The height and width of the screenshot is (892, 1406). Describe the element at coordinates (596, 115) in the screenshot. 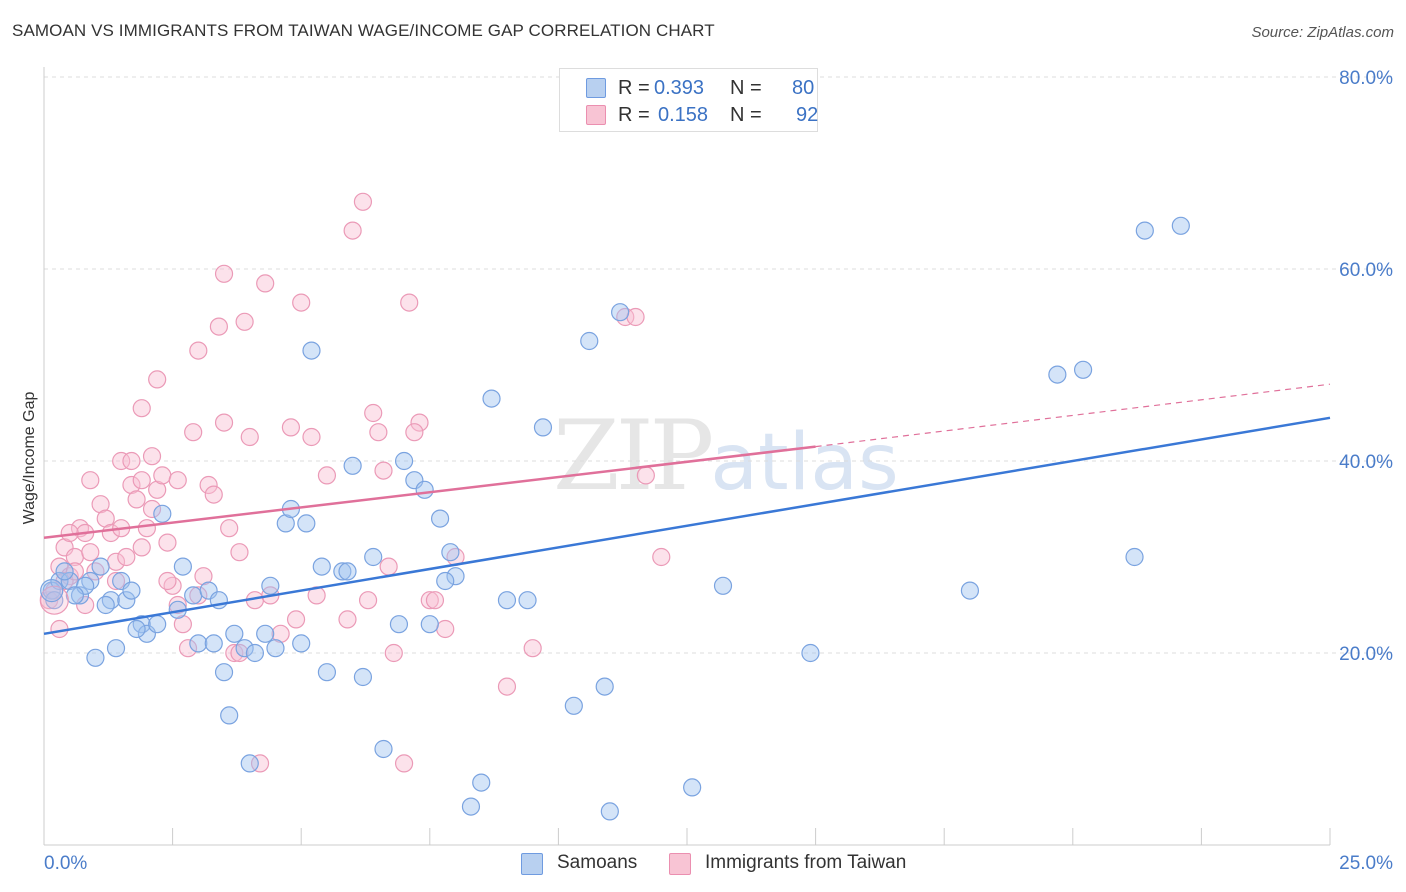

I see `legend-swatch-taiwan` at that location.